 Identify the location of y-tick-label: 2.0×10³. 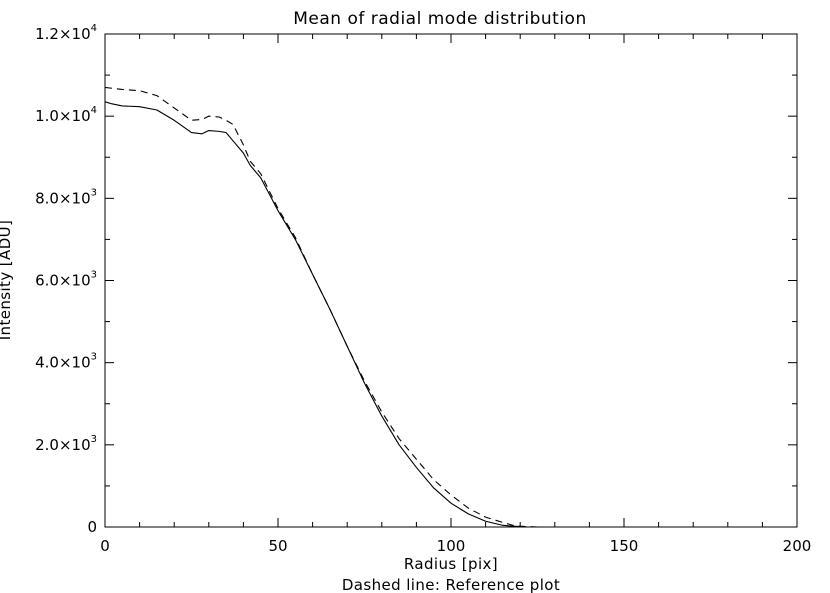
(66, 444).